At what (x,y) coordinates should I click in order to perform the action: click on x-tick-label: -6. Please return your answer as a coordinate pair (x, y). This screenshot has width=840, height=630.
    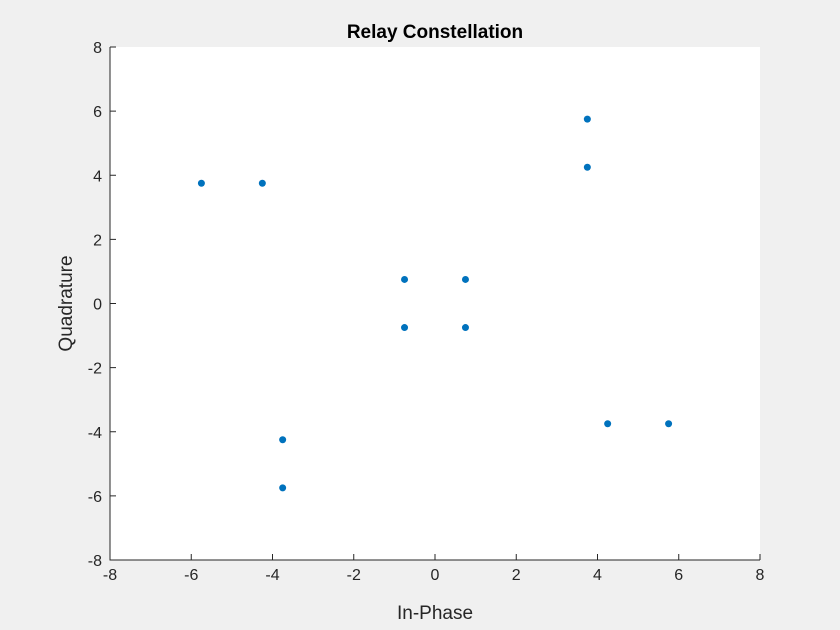
    Looking at the image, I should click on (191, 575).